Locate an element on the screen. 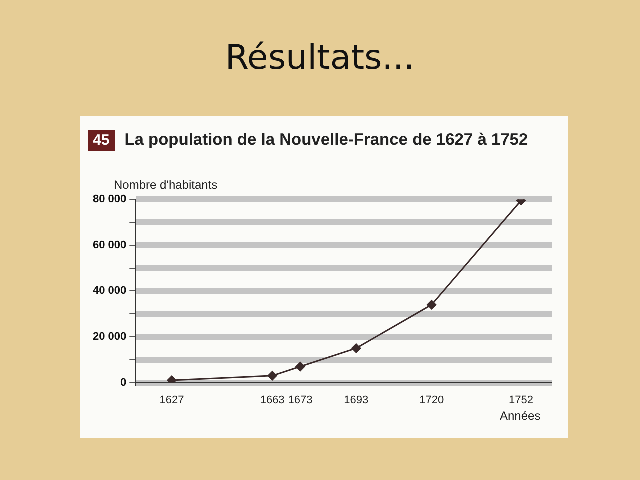  y-tick-label: 80 000 is located at coordinates (109, 200).